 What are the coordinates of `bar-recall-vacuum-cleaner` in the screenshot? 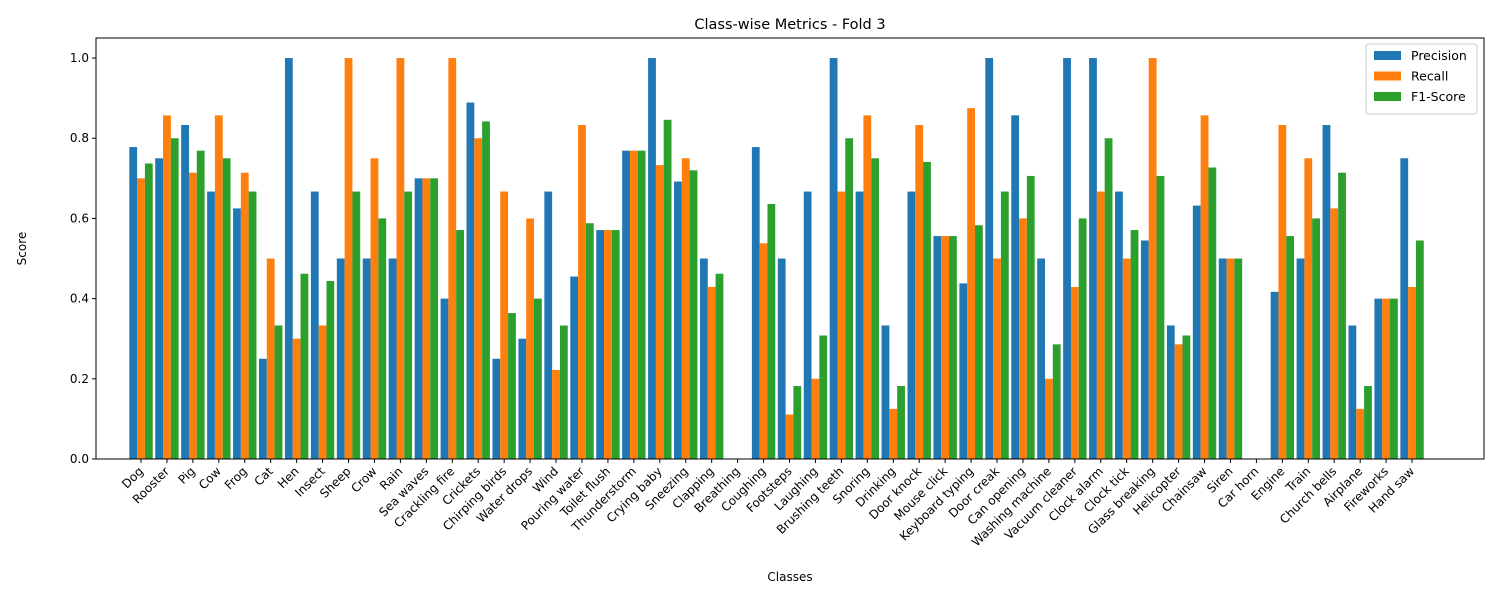 It's located at (1074, 372).